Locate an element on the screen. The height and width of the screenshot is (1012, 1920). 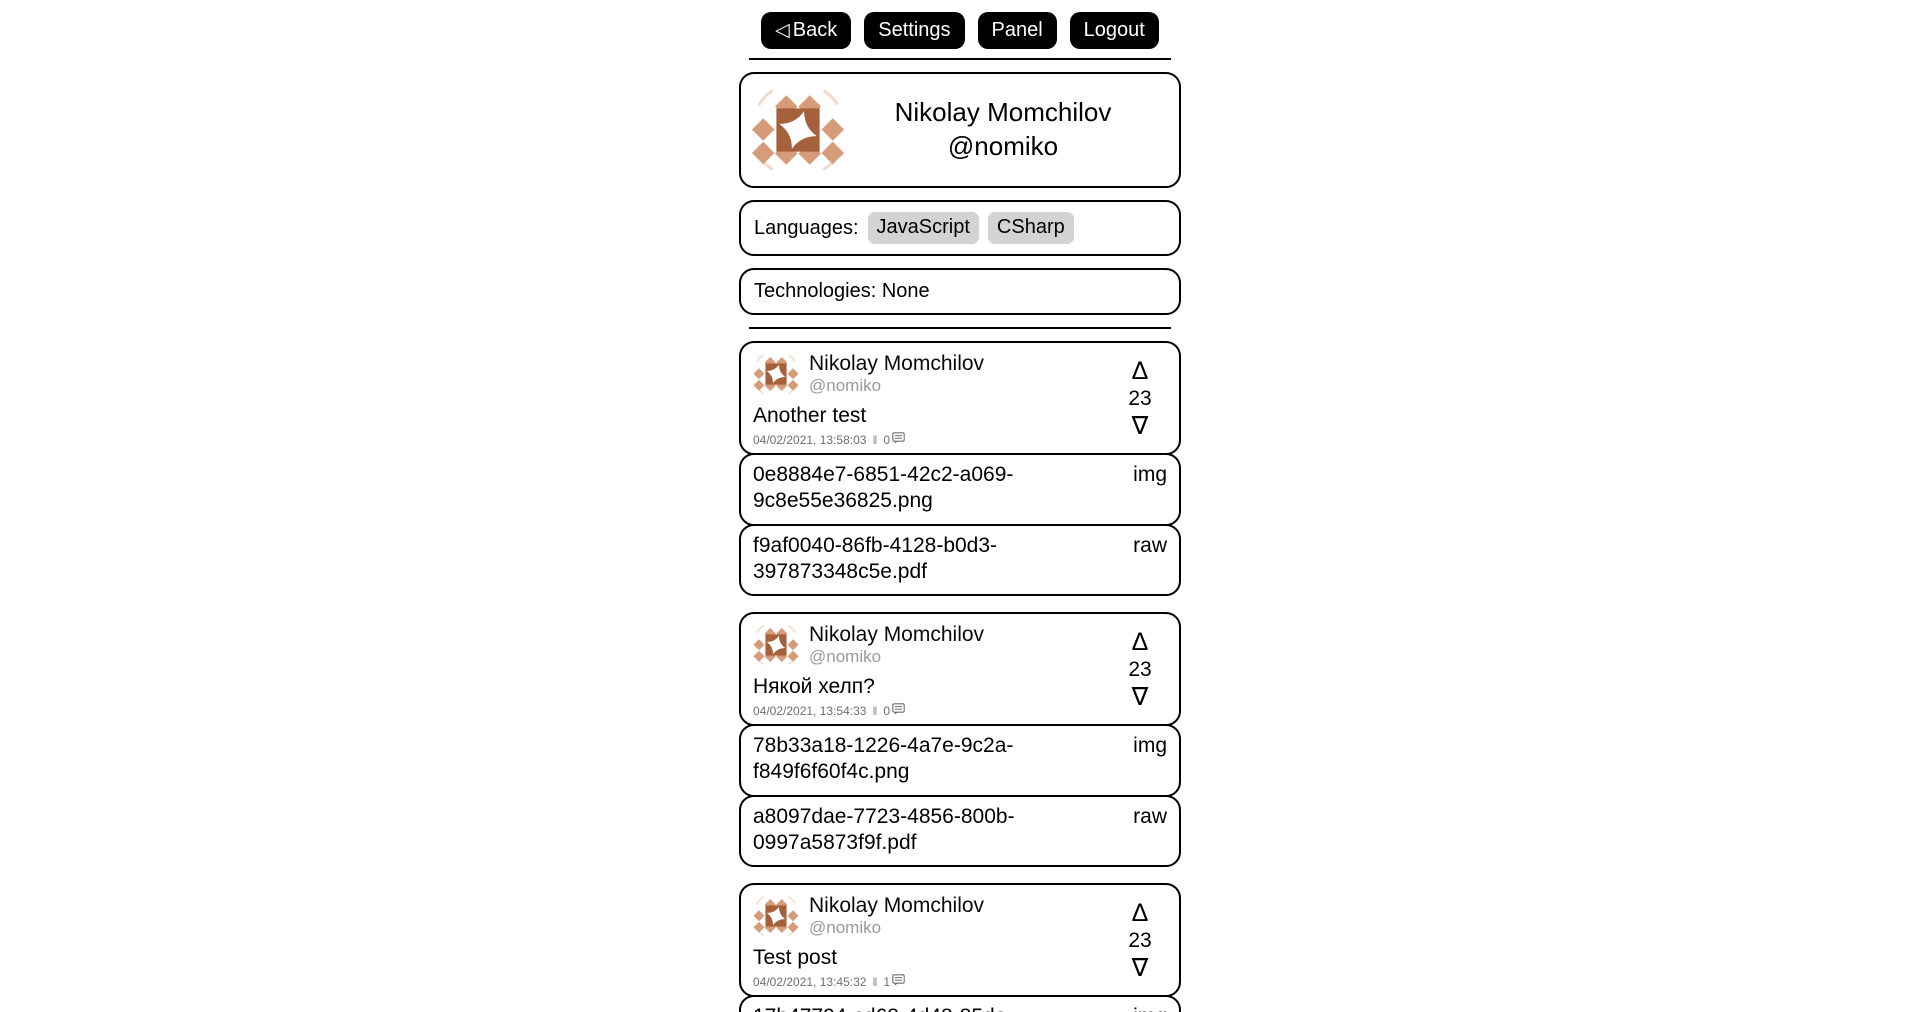
post-timestamp: 04/02/2021, 13:58:03 is located at coordinates (810, 439).